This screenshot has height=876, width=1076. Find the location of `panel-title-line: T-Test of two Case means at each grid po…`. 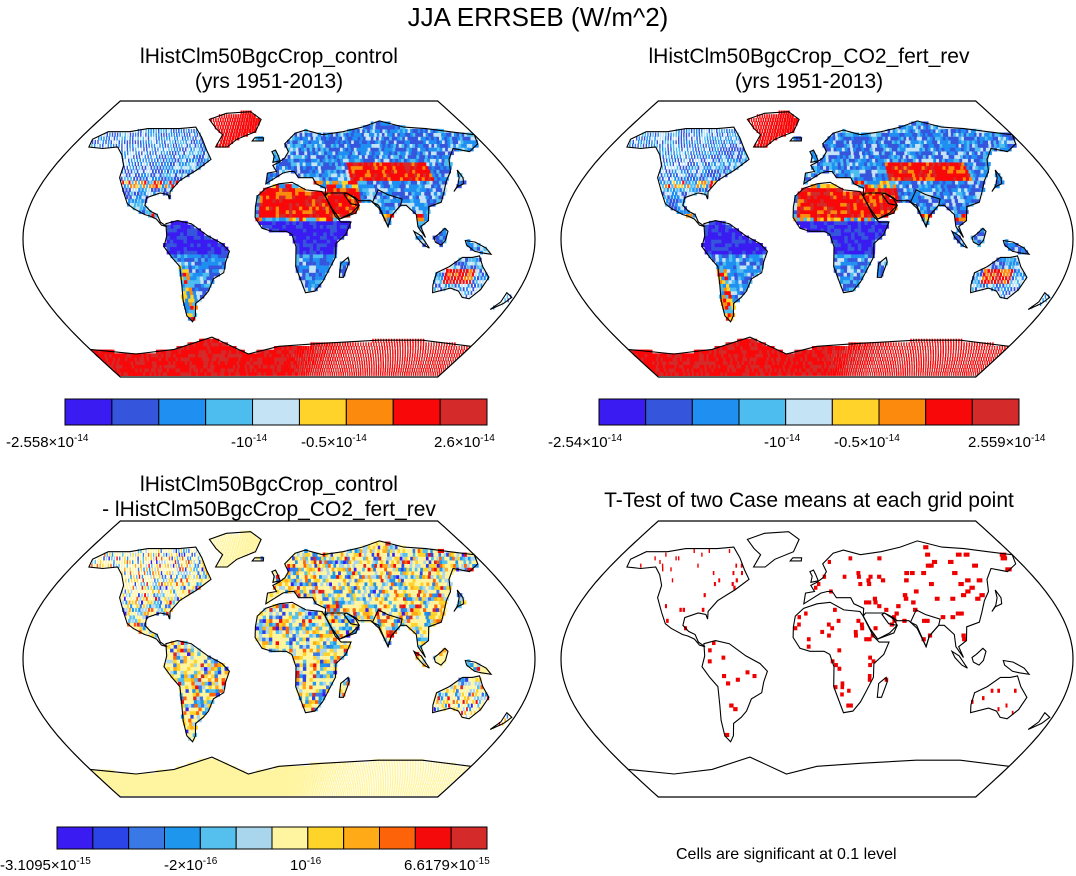

panel-title-line: T-Test of two Case means at each grid po… is located at coordinates (809, 500).